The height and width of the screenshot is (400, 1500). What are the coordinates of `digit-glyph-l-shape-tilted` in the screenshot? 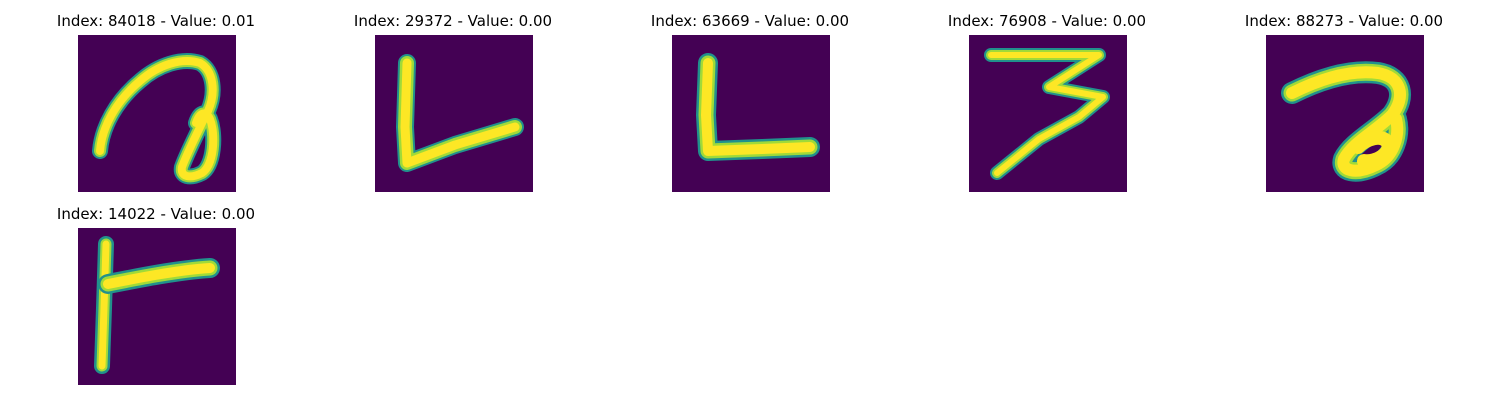 It's located at (454, 113).